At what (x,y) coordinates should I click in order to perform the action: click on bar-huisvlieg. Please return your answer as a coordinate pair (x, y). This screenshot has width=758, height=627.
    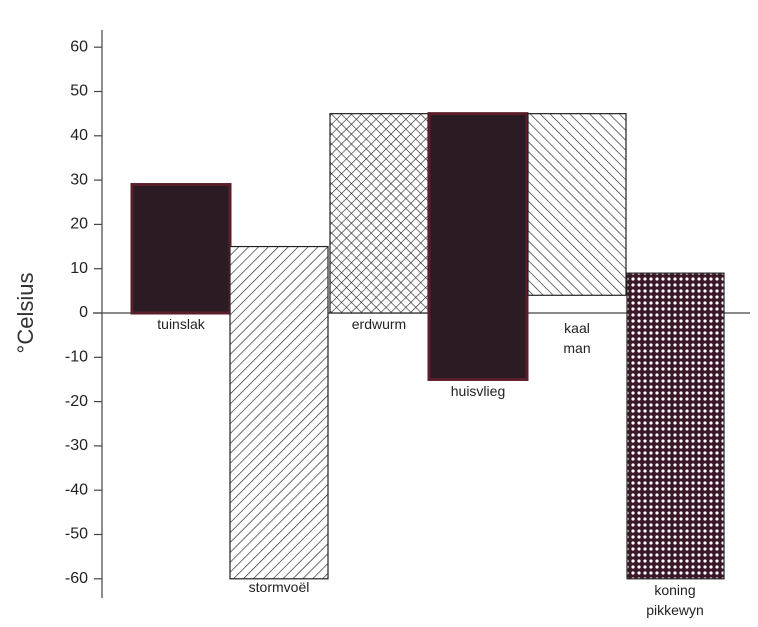
    Looking at the image, I should click on (478, 246).